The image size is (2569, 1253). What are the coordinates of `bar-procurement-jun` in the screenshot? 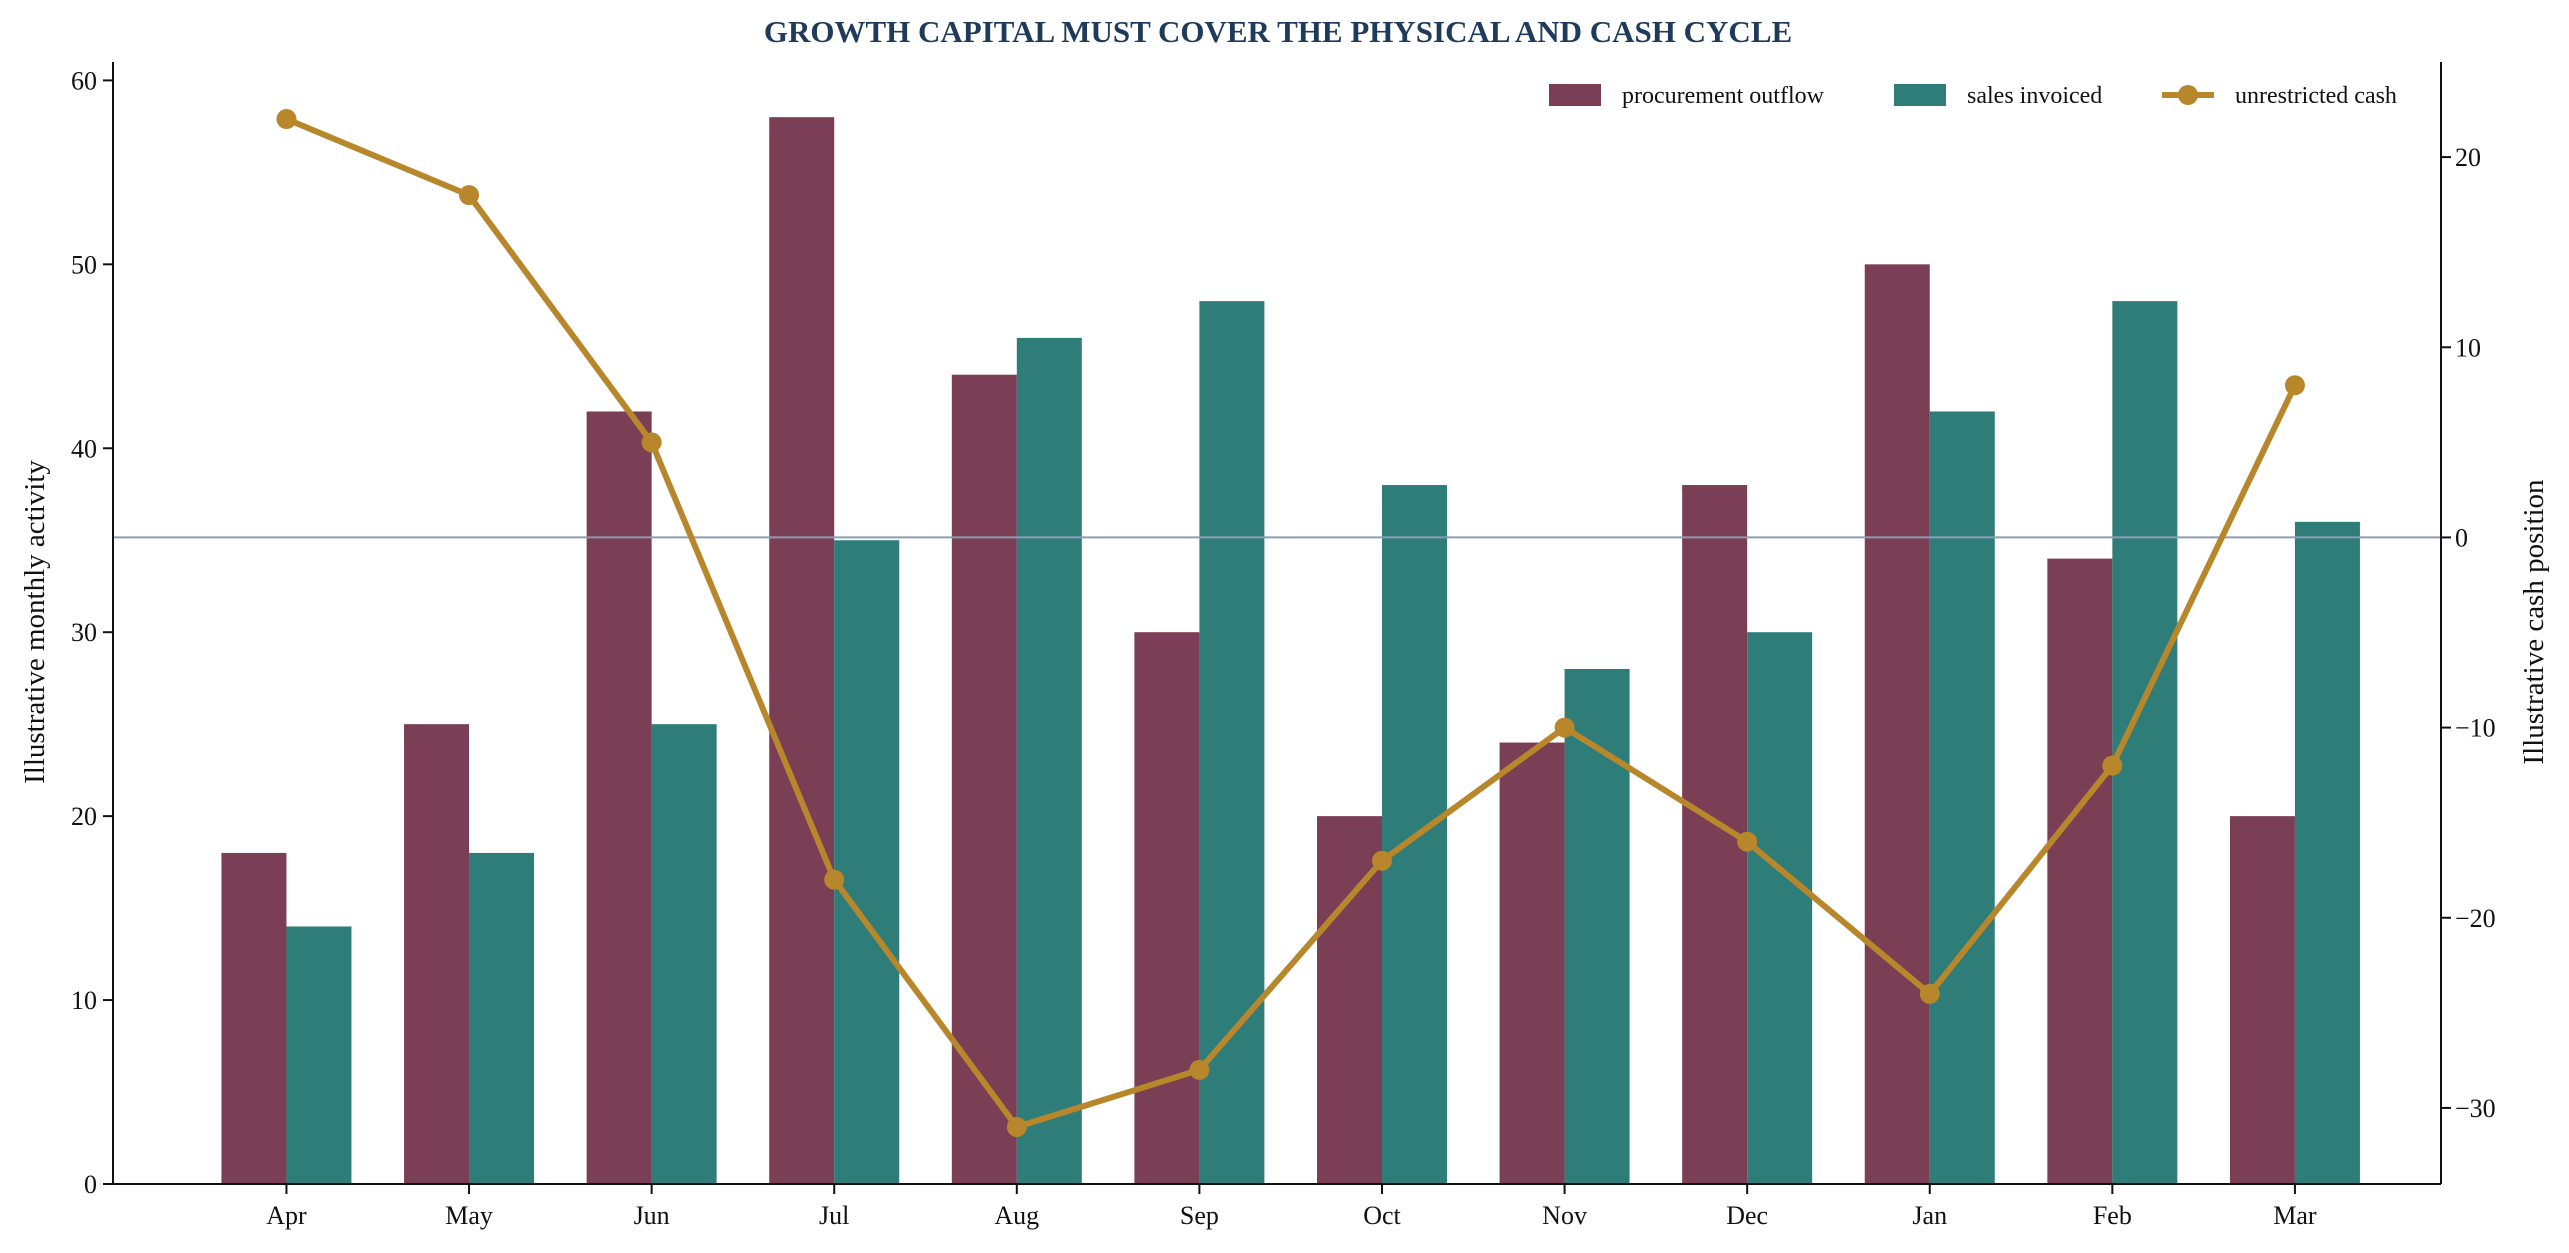 It's located at (619, 797).